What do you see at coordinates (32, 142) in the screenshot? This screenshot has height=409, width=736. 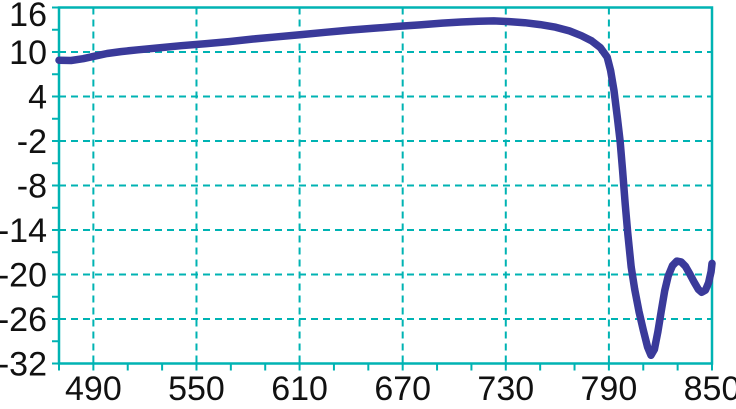 I see `y-tick-label: -2` at bounding box center [32, 142].